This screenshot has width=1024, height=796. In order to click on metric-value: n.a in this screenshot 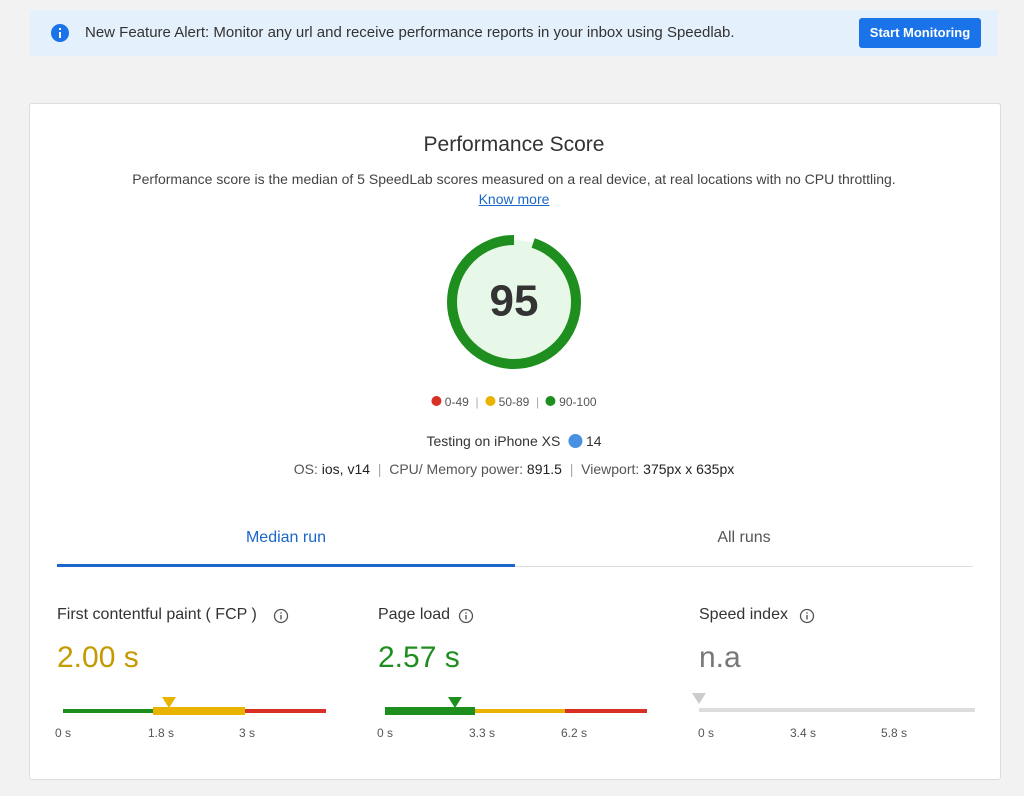, I will do `click(720, 657)`.